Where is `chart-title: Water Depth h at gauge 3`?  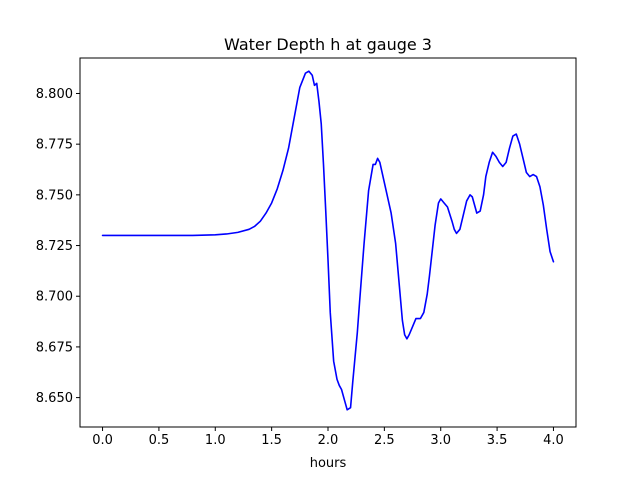
chart-title: Water Depth h at gauge 3 is located at coordinates (328, 44).